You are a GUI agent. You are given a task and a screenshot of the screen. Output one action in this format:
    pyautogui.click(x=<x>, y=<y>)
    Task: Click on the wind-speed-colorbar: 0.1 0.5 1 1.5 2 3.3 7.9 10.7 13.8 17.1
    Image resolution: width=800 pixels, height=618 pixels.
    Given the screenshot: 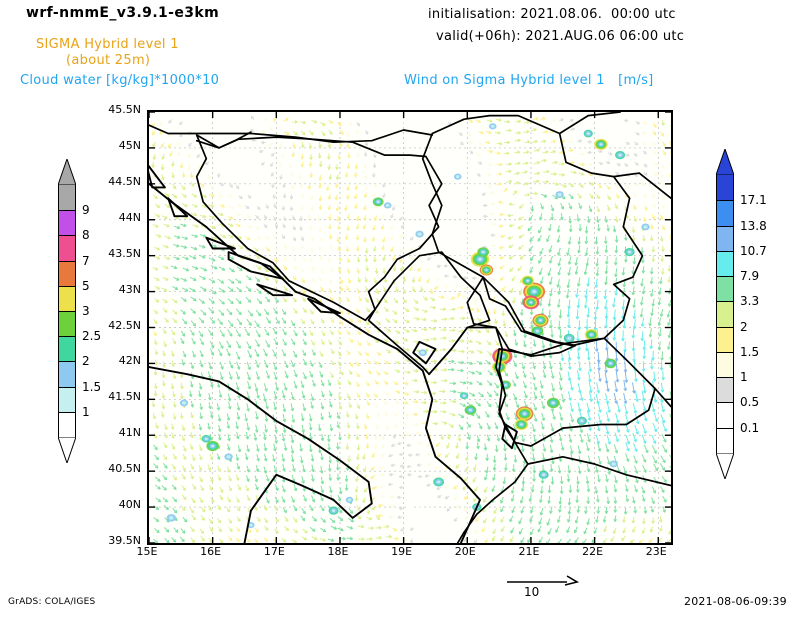 What is the action you would take?
    pyautogui.click(x=754, y=314)
    